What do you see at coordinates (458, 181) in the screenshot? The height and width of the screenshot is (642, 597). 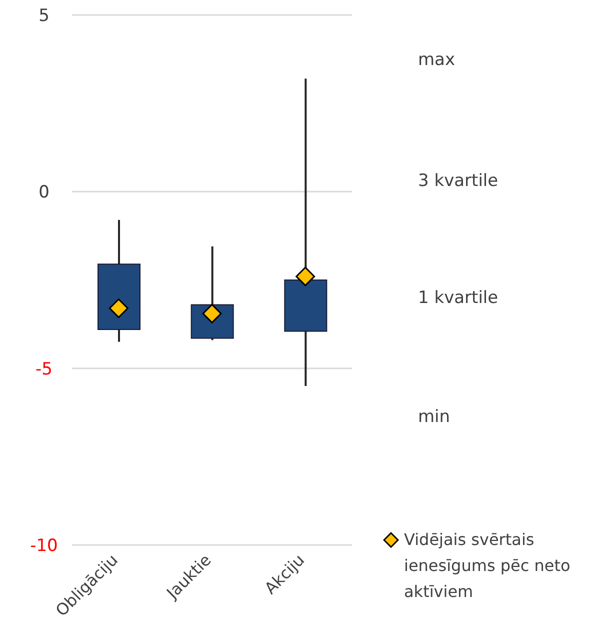 I see `text: 3 kvartile` at bounding box center [458, 181].